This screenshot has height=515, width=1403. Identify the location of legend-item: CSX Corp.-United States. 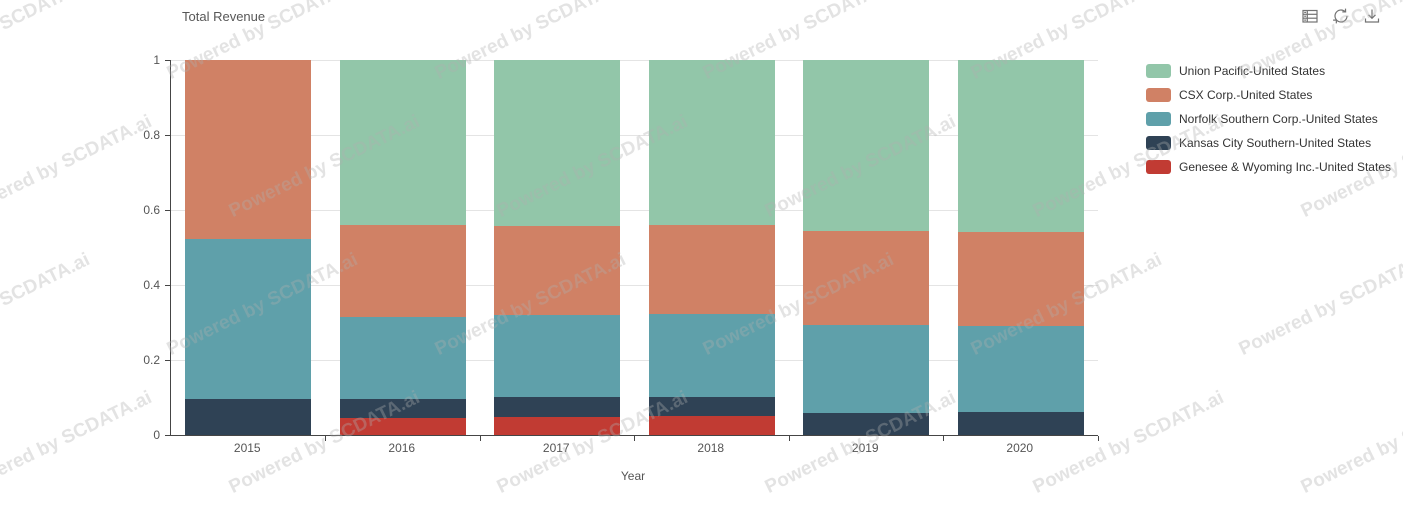
(1268, 95).